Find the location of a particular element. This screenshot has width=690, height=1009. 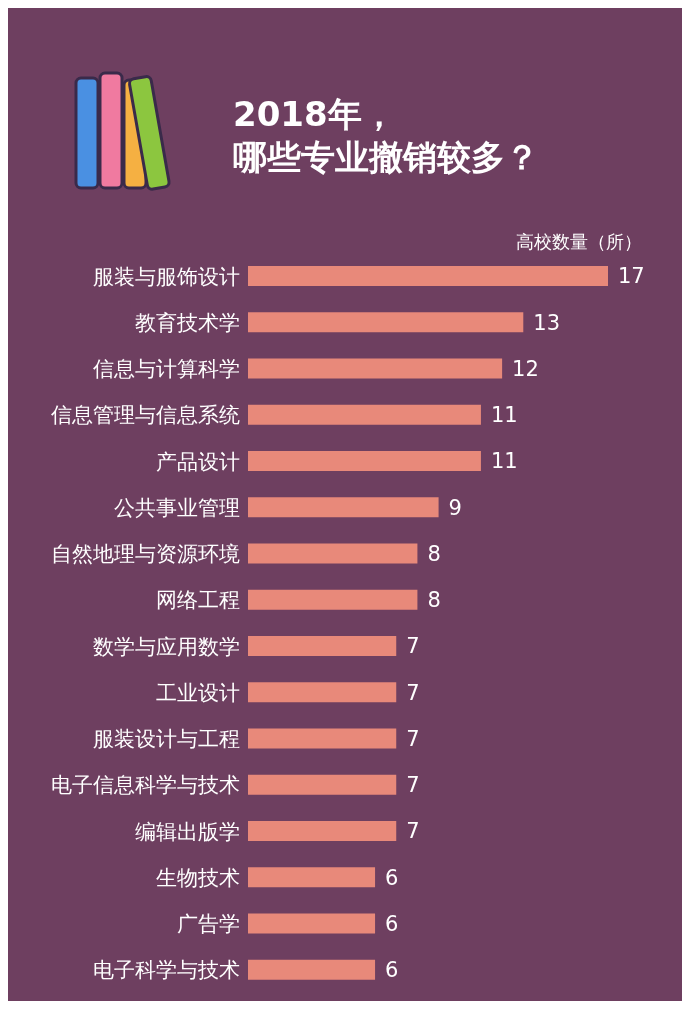

y-tick-label: 编辑出版学 is located at coordinates (187, 831).